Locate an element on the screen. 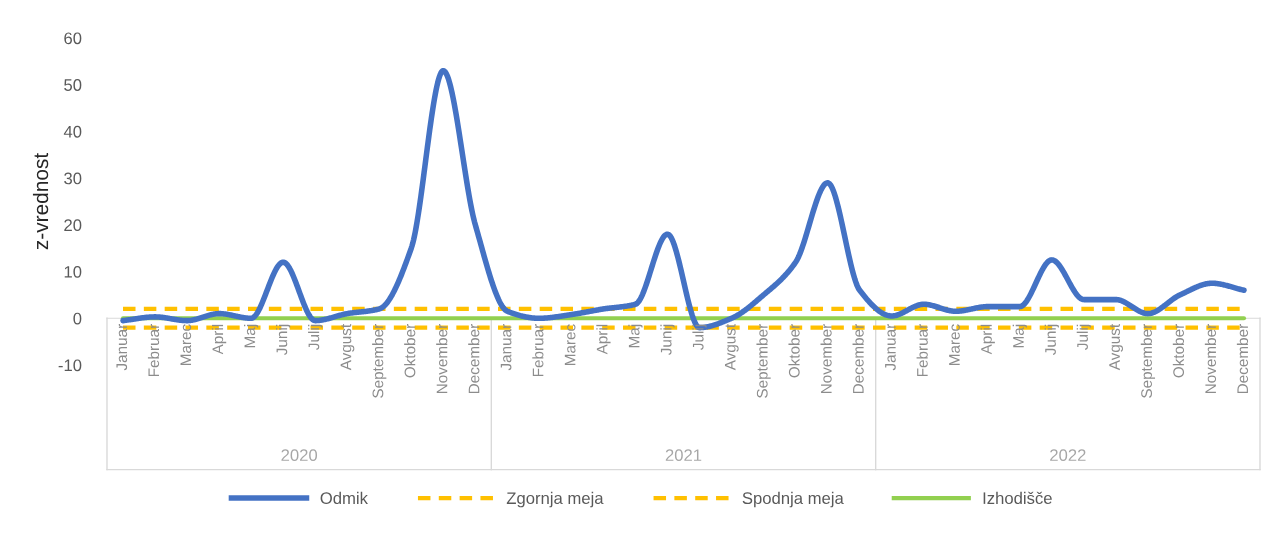 The height and width of the screenshot is (533, 1284). y-tick-label: 30 is located at coordinates (73, 178).